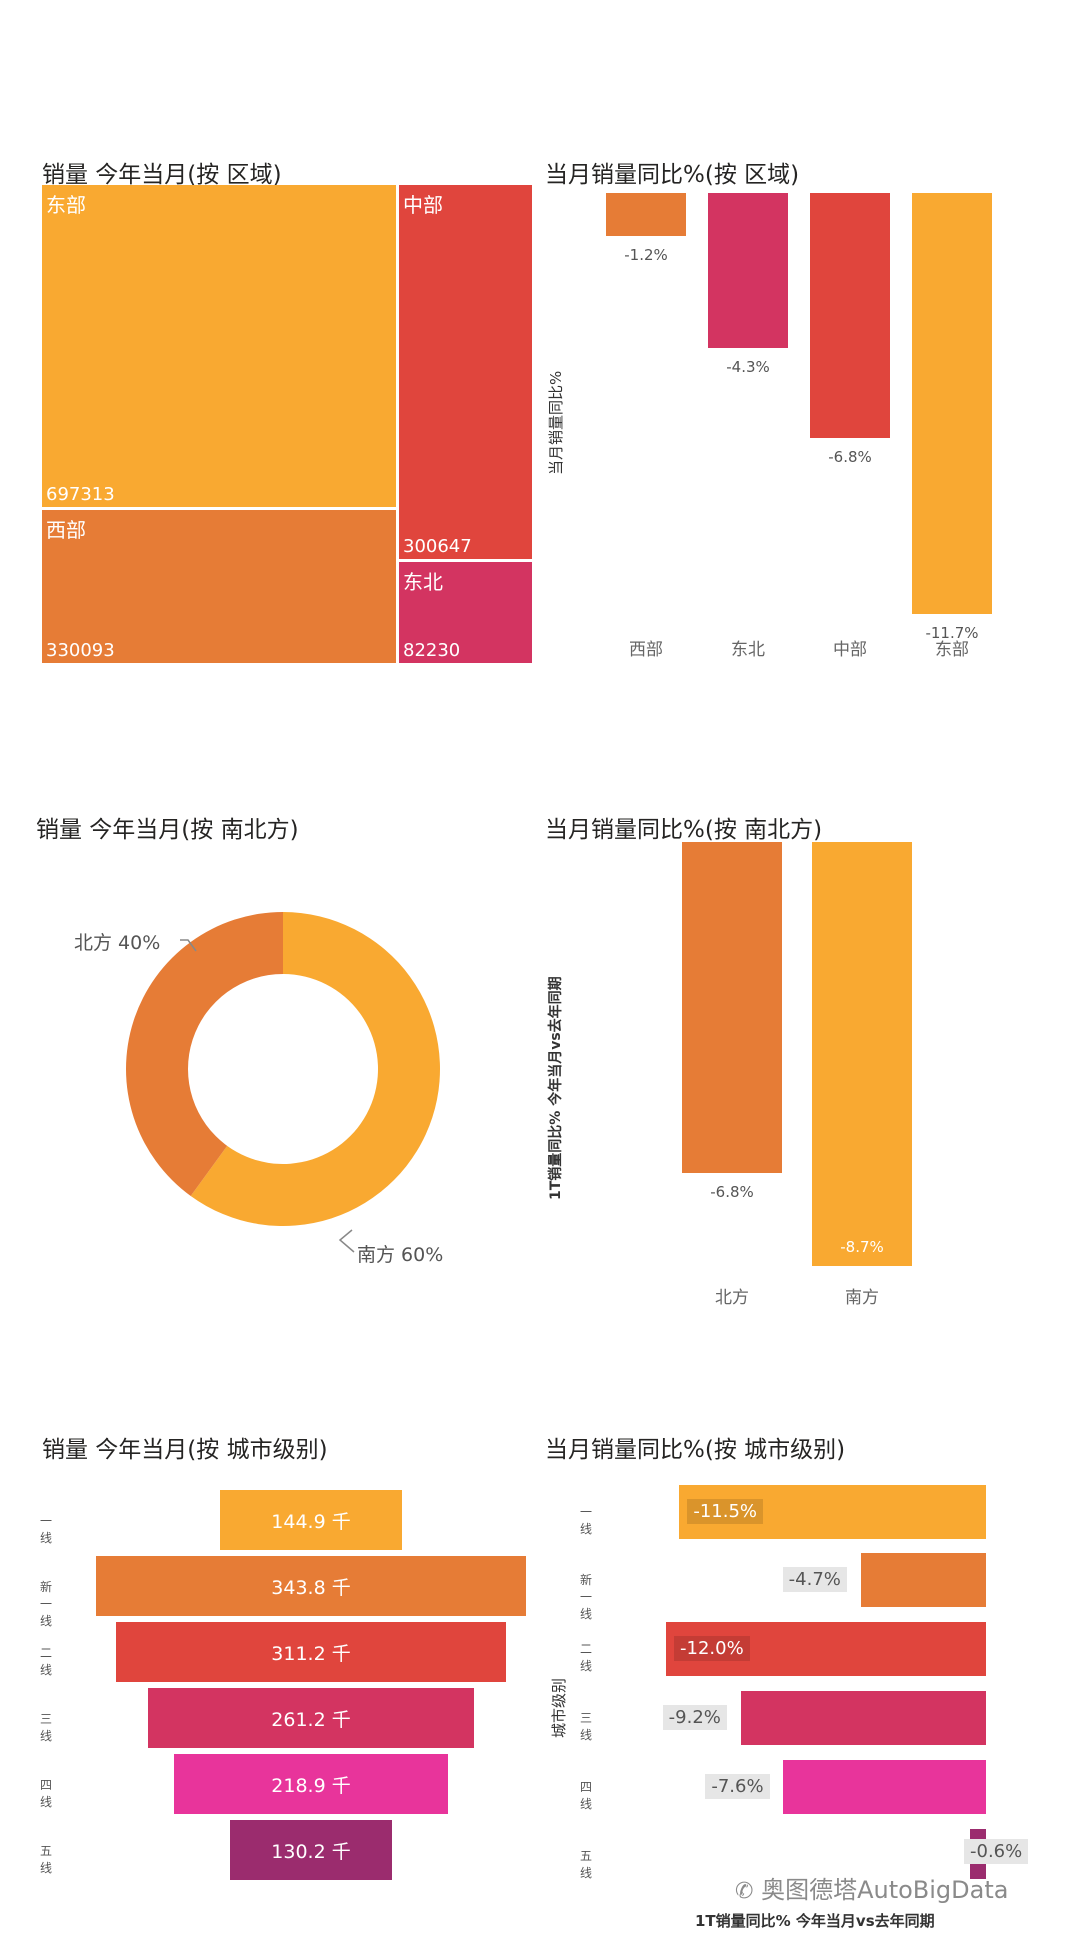  I want to click on watermark: ✆ 奥图德塔AutoBigData, so click(871, 1887).